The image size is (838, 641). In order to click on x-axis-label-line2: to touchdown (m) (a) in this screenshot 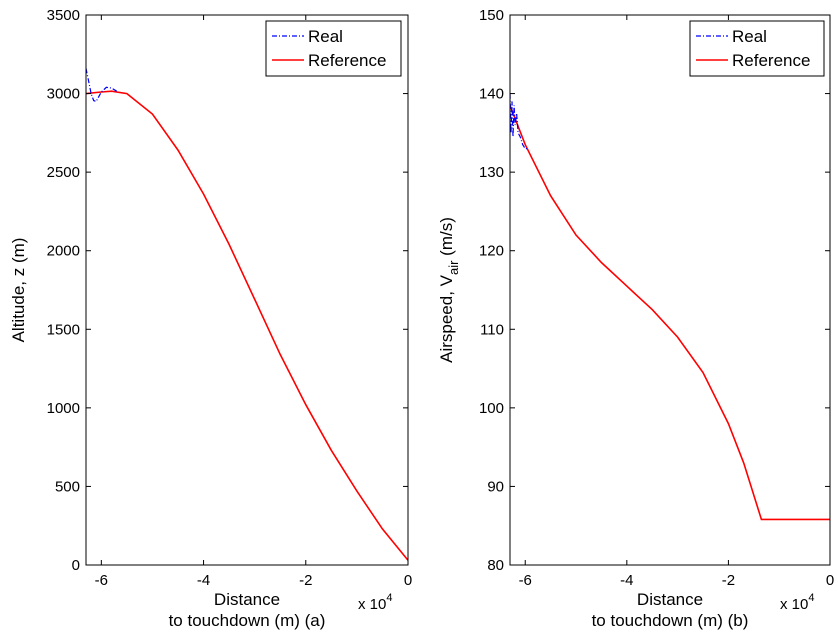, I will do `click(247, 620)`.